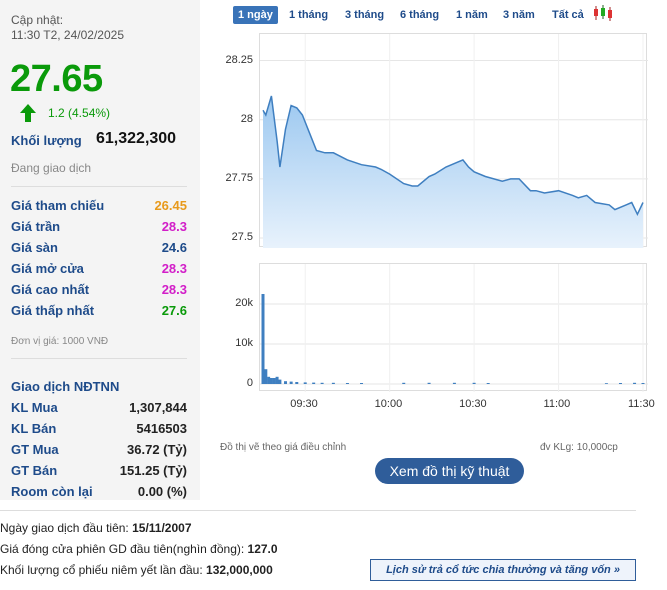 The height and width of the screenshot is (590, 667). What do you see at coordinates (51, 168) in the screenshot?
I see `trading-status: Đang giao dịch` at bounding box center [51, 168].